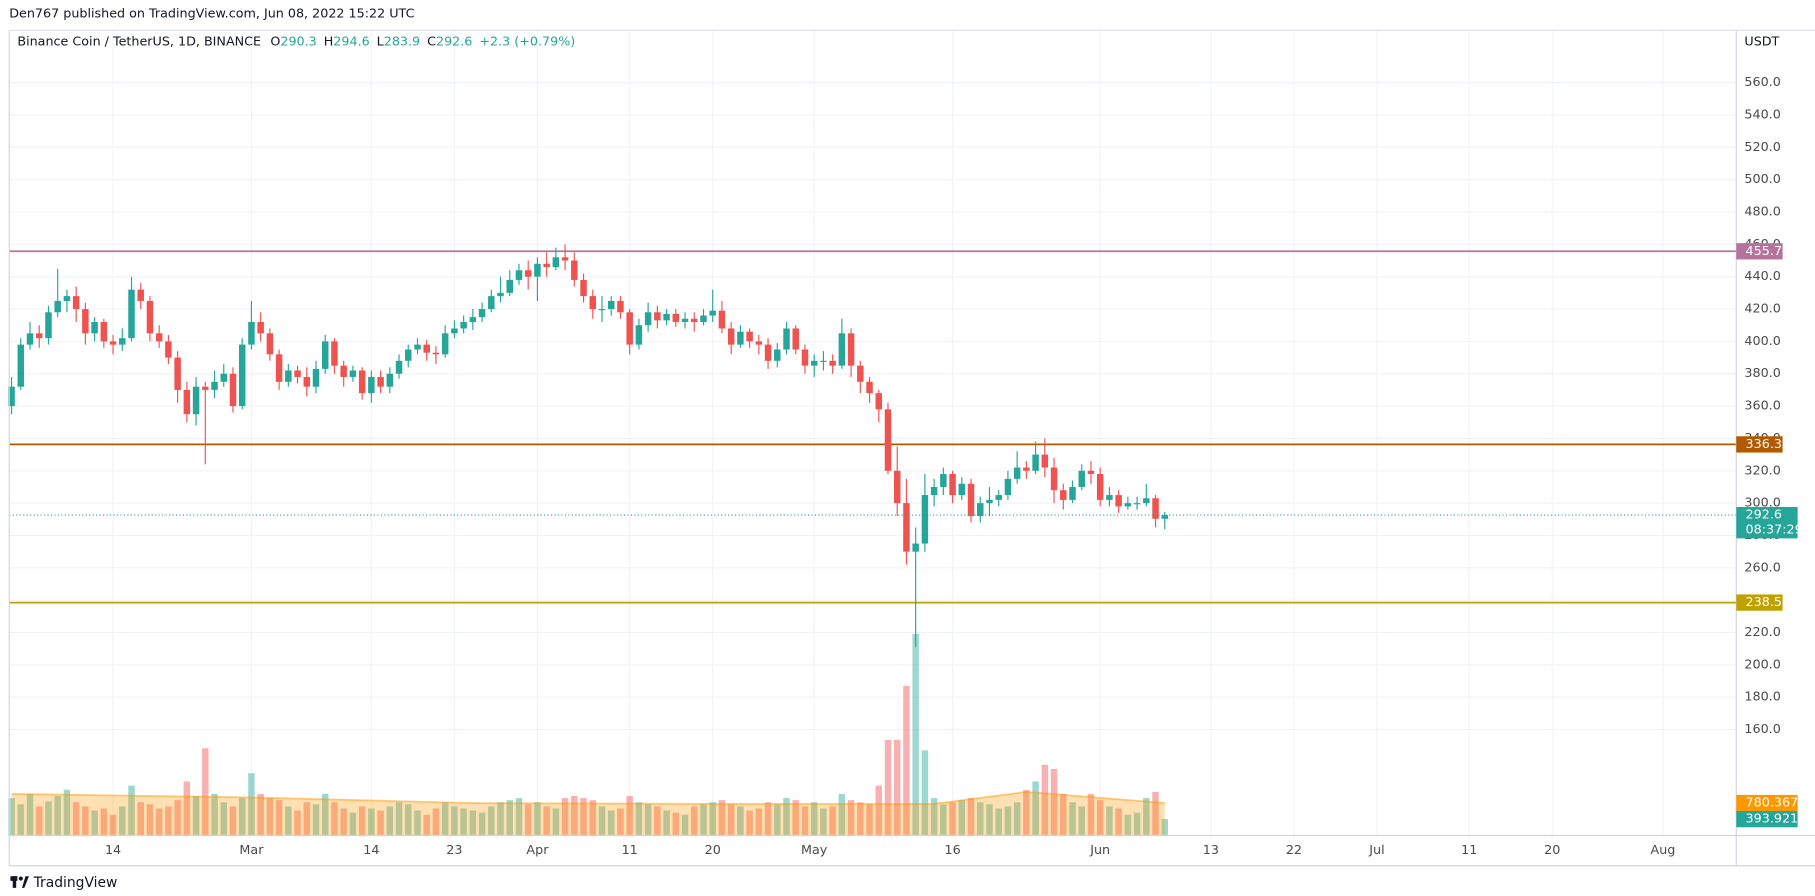  What do you see at coordinates (1762, 729) in the screenshot?
I see `y-tick-label: 160.0` at bounding box center [1762, 729].